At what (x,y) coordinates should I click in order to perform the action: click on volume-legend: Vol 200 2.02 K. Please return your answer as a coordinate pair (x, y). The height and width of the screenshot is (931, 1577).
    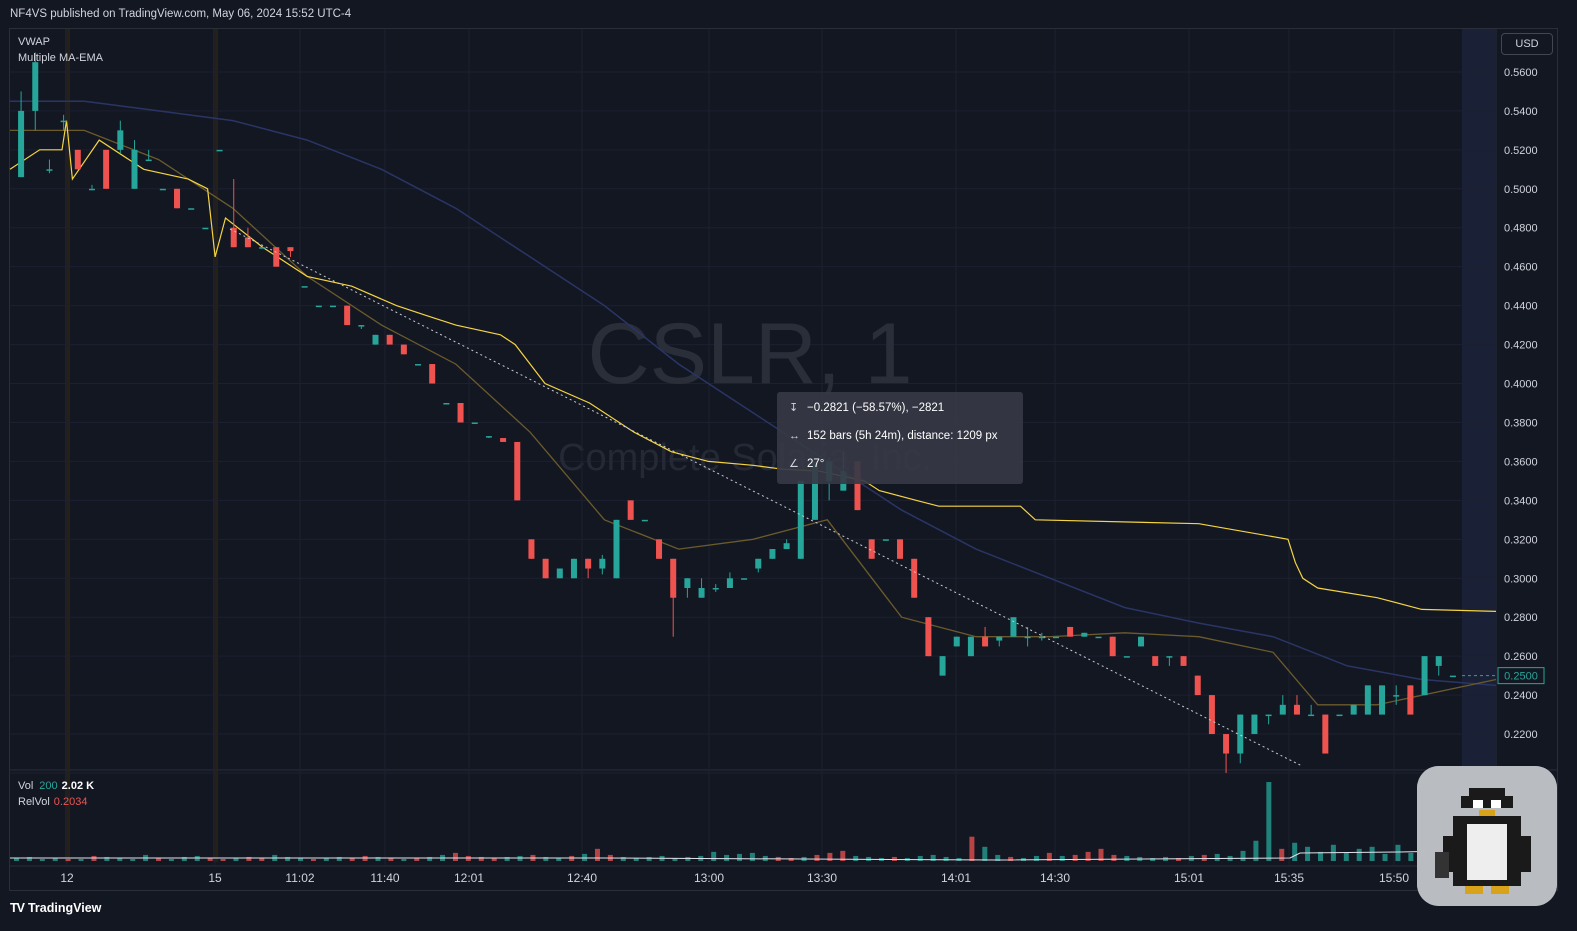
    Looking at the image, I should click on (56, 786).